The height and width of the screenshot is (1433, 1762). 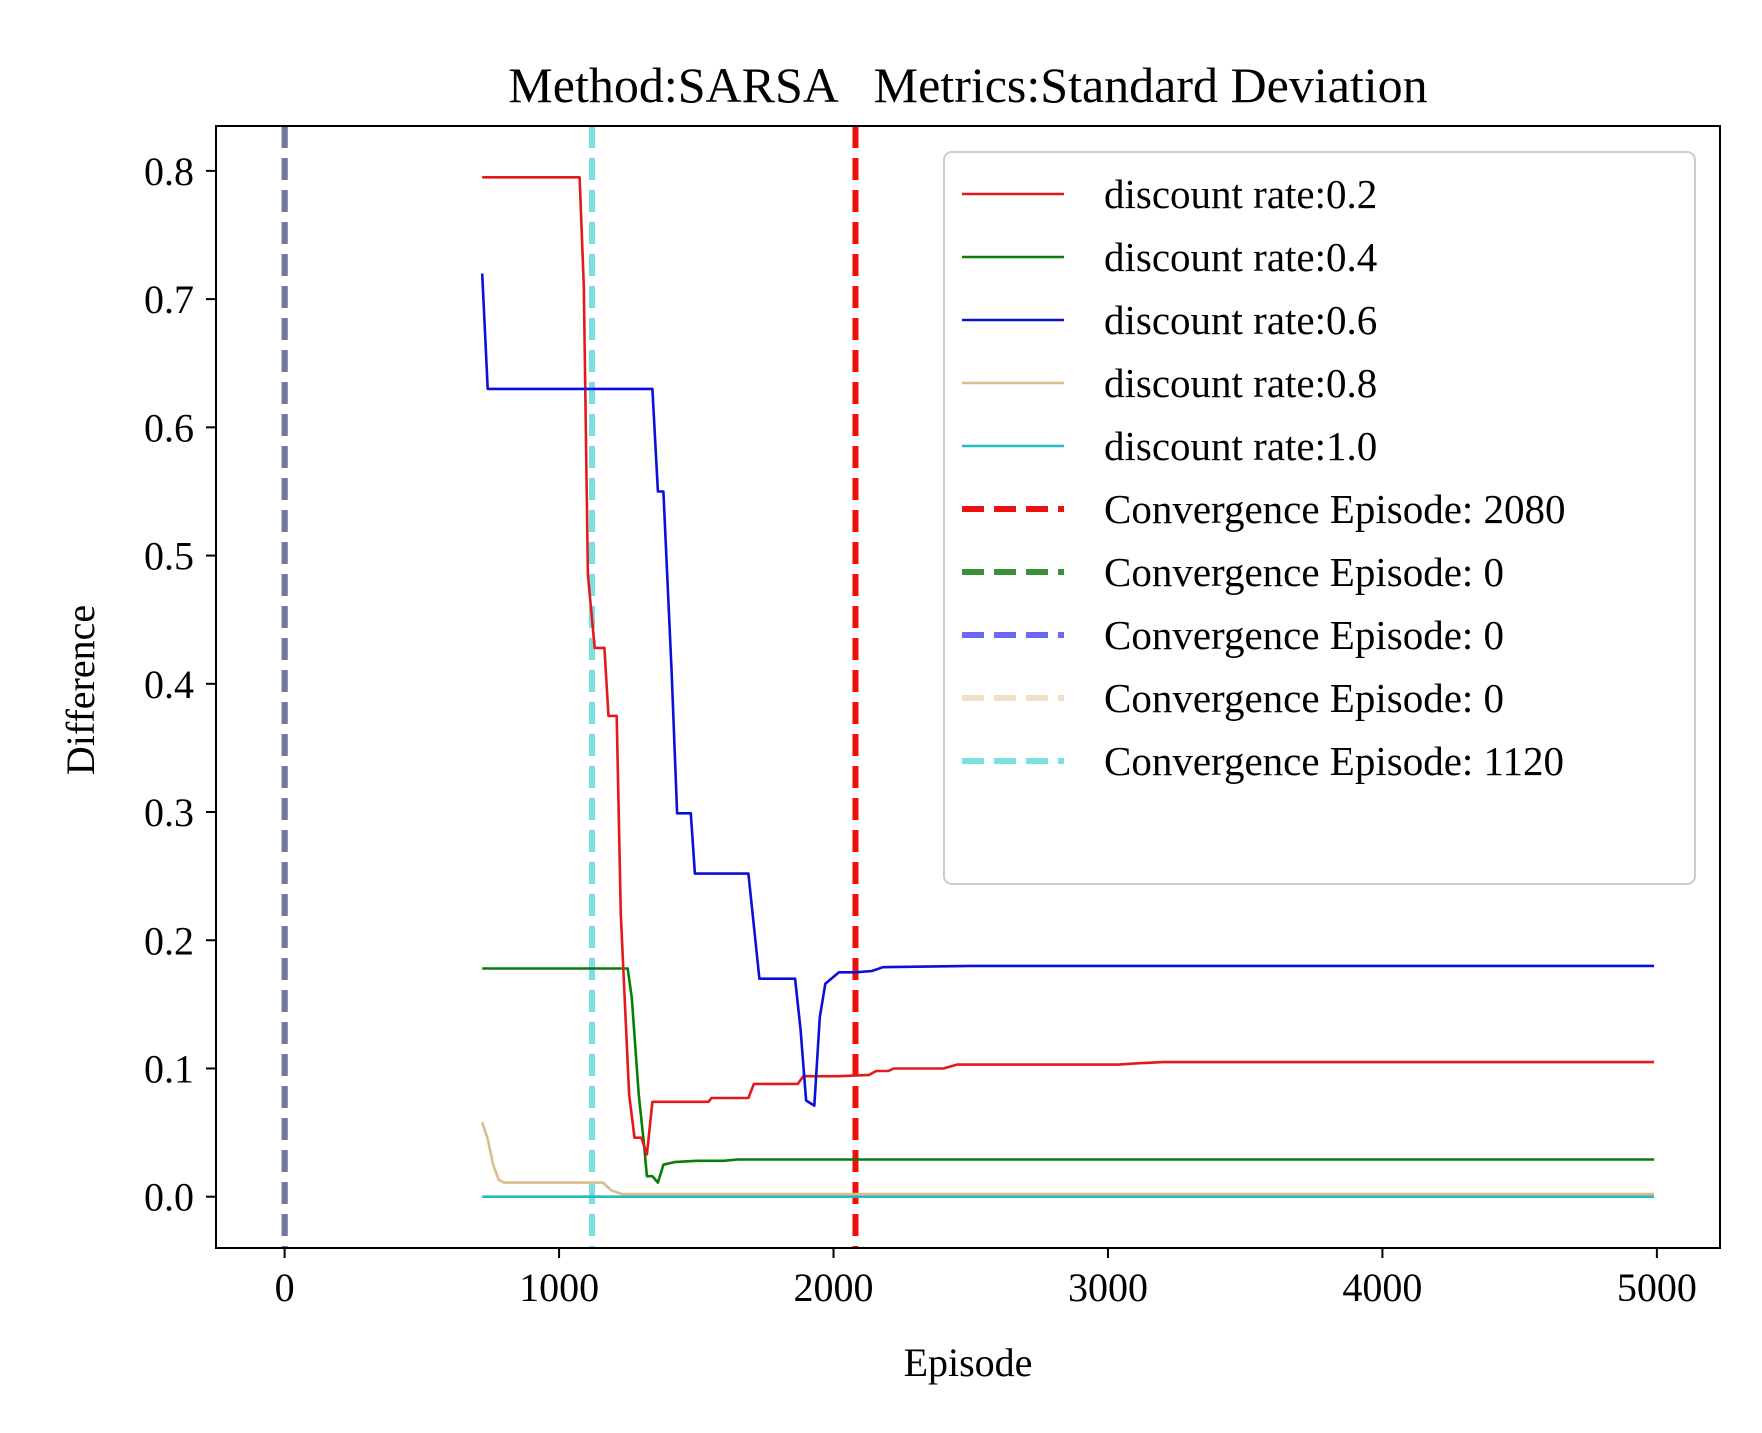 What do you see at coordinates (1240, 383) in the screenshot?
I see `legend-label: discount rate:0.8` at bounding box center [1240, 383].